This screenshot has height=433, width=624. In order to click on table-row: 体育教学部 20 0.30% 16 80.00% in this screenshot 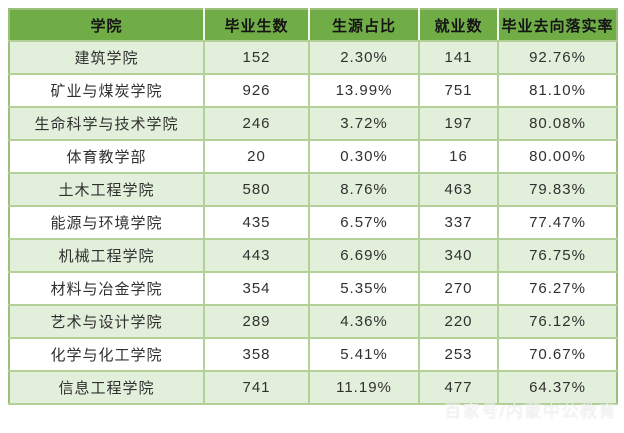, I will do `click(313, 156)`.